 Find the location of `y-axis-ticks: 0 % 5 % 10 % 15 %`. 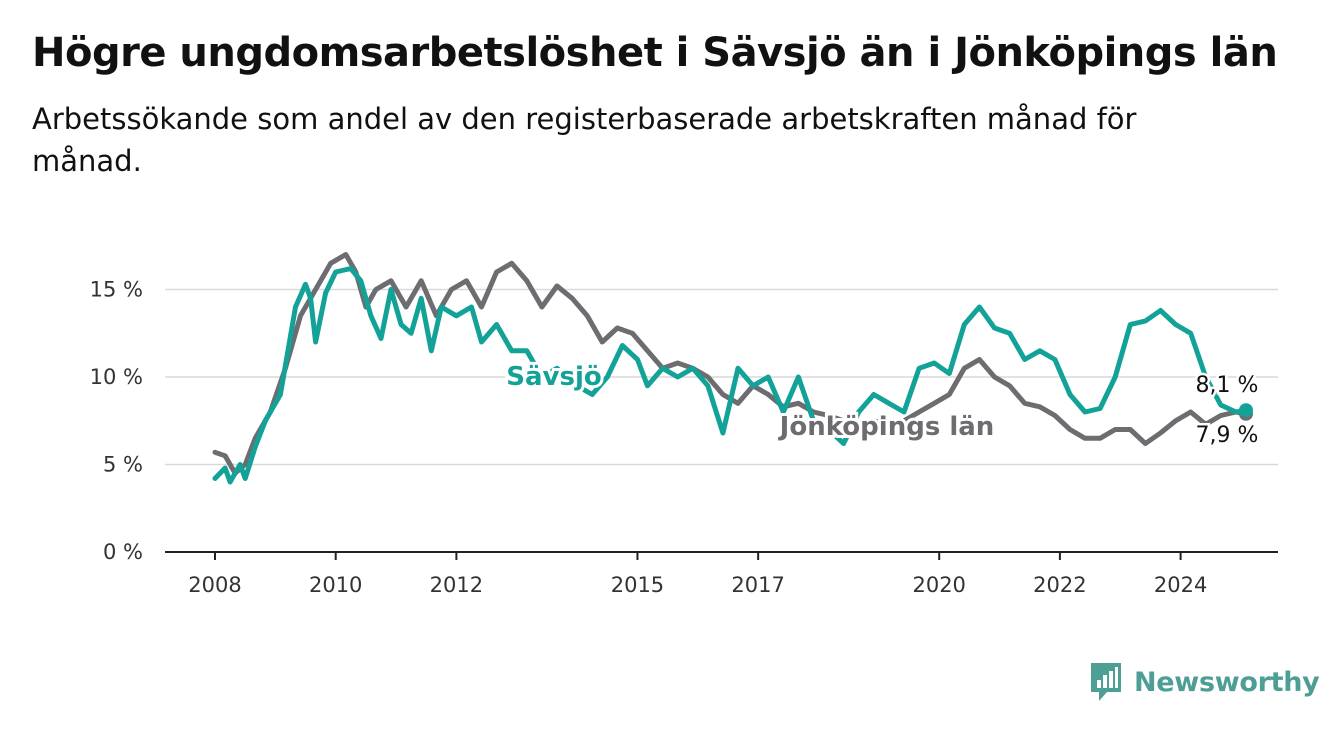

y-axis-ticks: 0 % 5 % 10 % 15 % is located at coordinates (116, 421).